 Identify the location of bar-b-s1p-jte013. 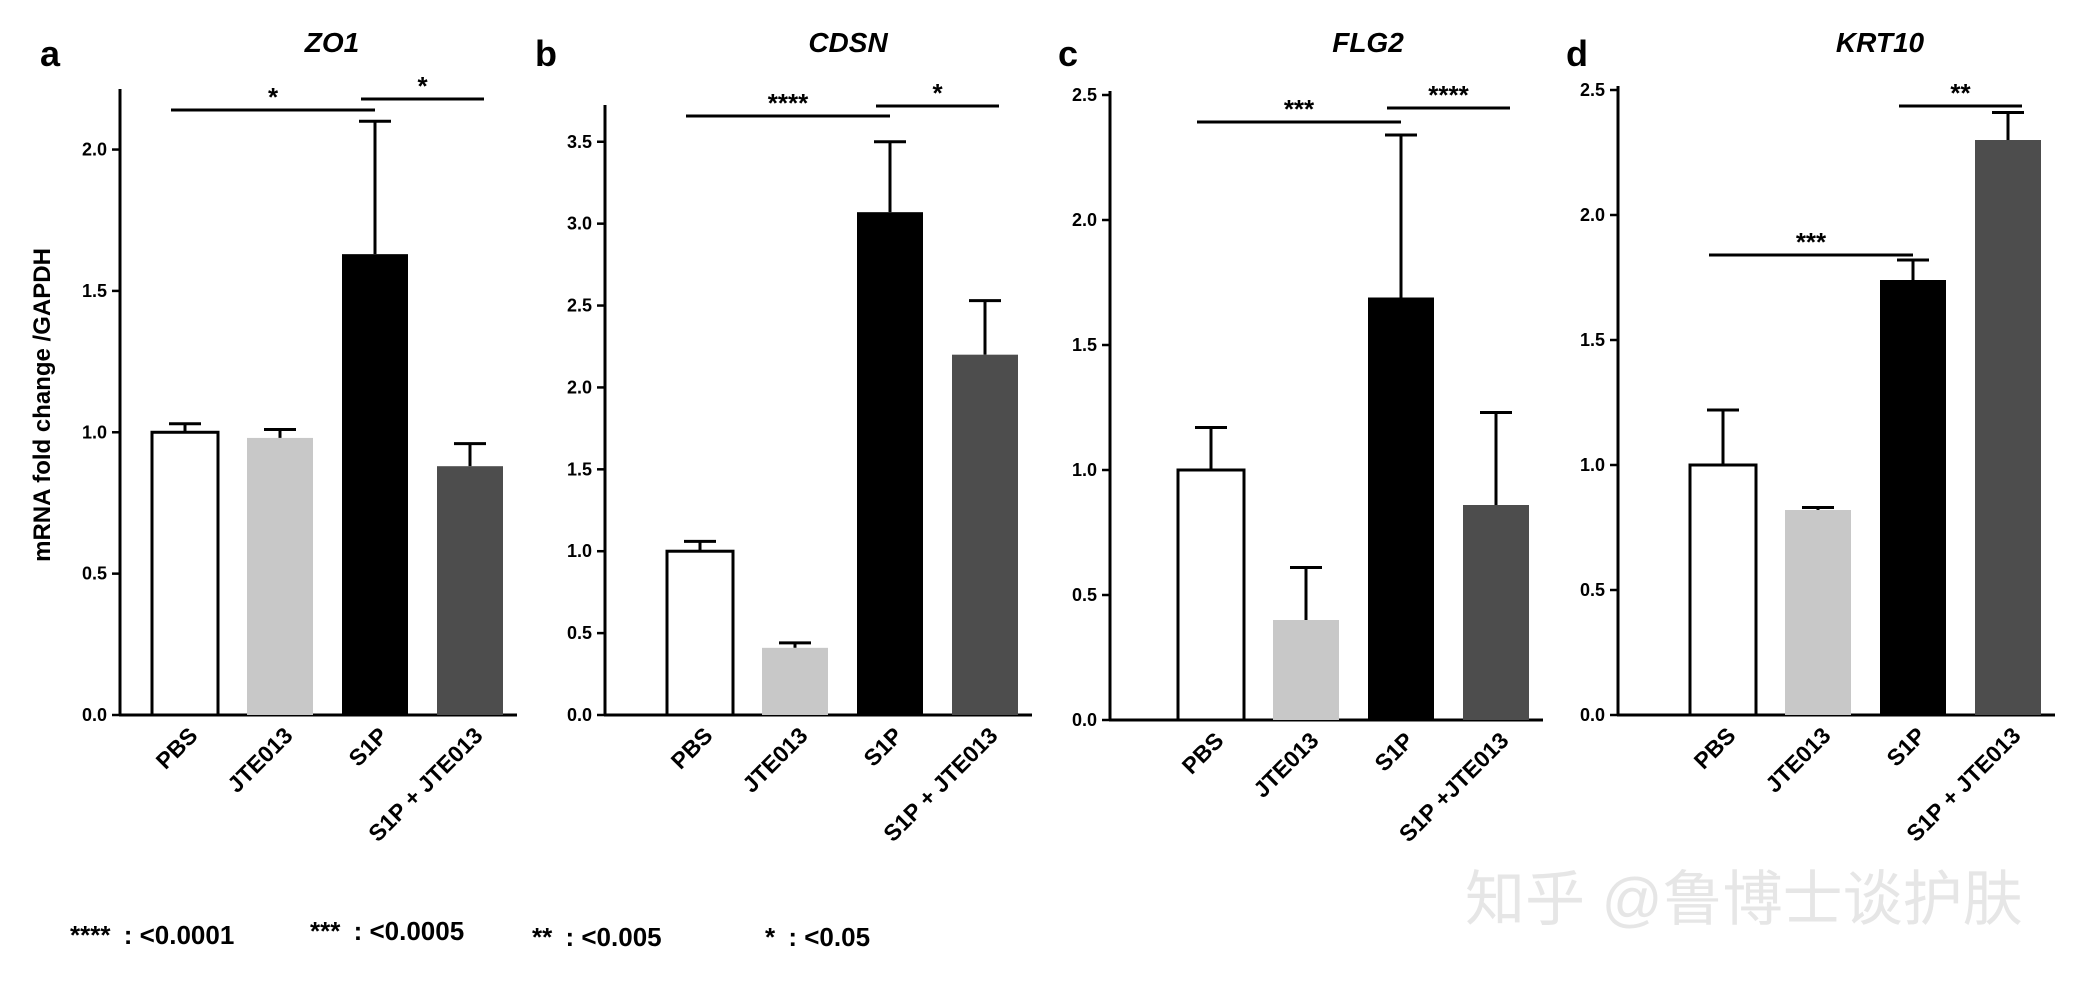
(985, 534).